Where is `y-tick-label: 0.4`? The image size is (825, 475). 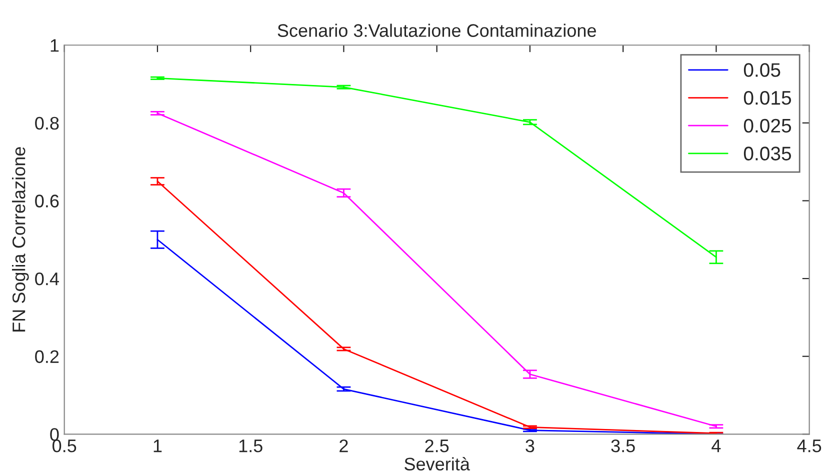 y-tick-label: 0.4 is located at coordinates (47, 279).